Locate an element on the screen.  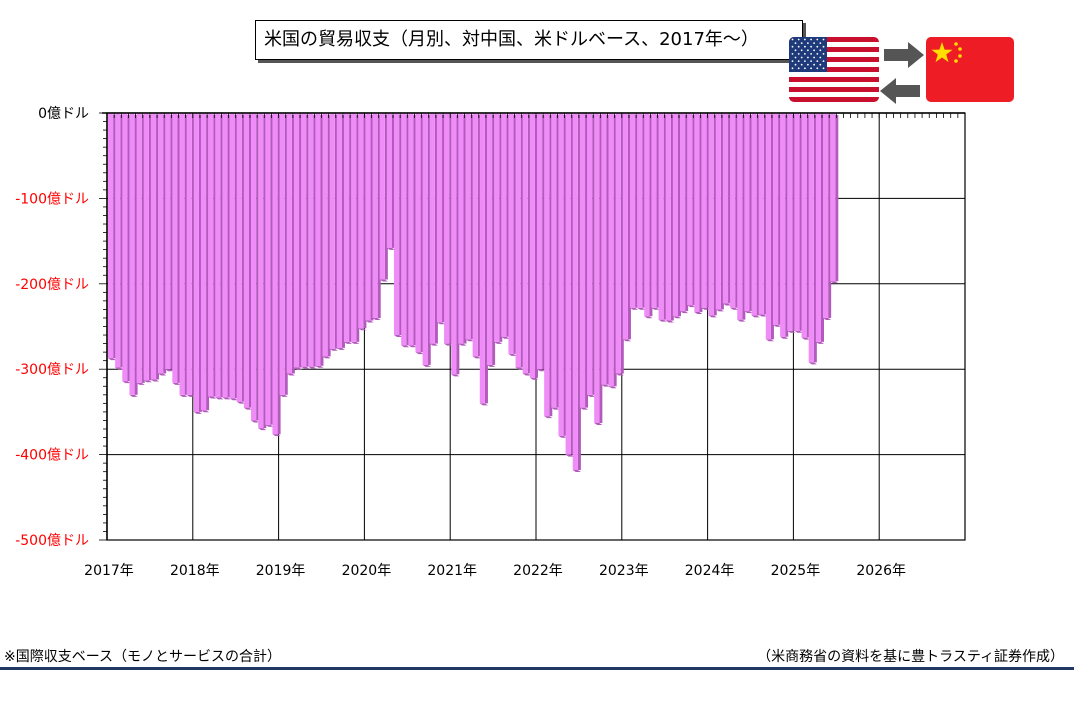
footnote-source: （米商務省の資料を基に豊トラスティ証券作成） is located at coordinates (910, 657).